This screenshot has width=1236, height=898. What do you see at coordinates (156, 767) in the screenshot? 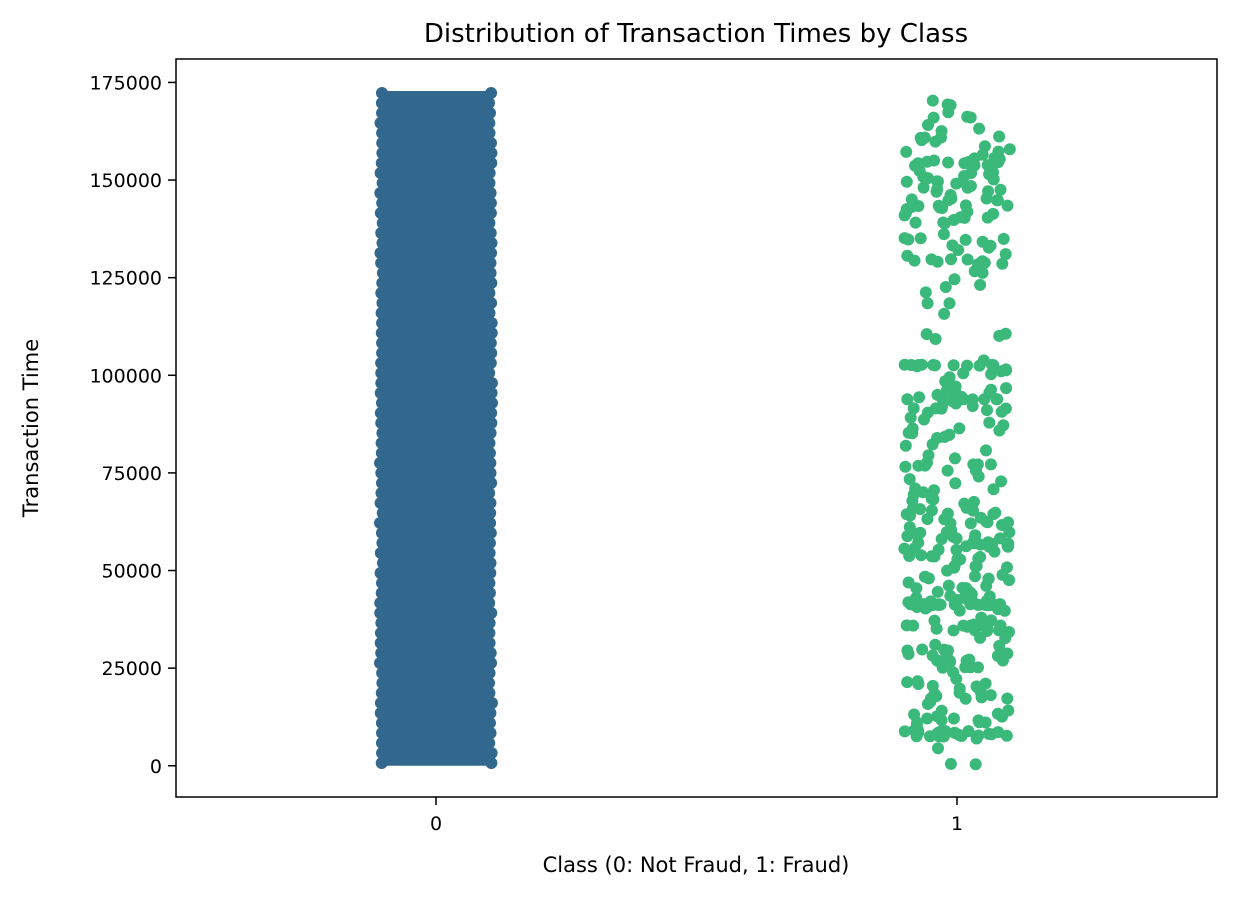
I see `y-tick-label: 0` at bounding box center [156, 767].